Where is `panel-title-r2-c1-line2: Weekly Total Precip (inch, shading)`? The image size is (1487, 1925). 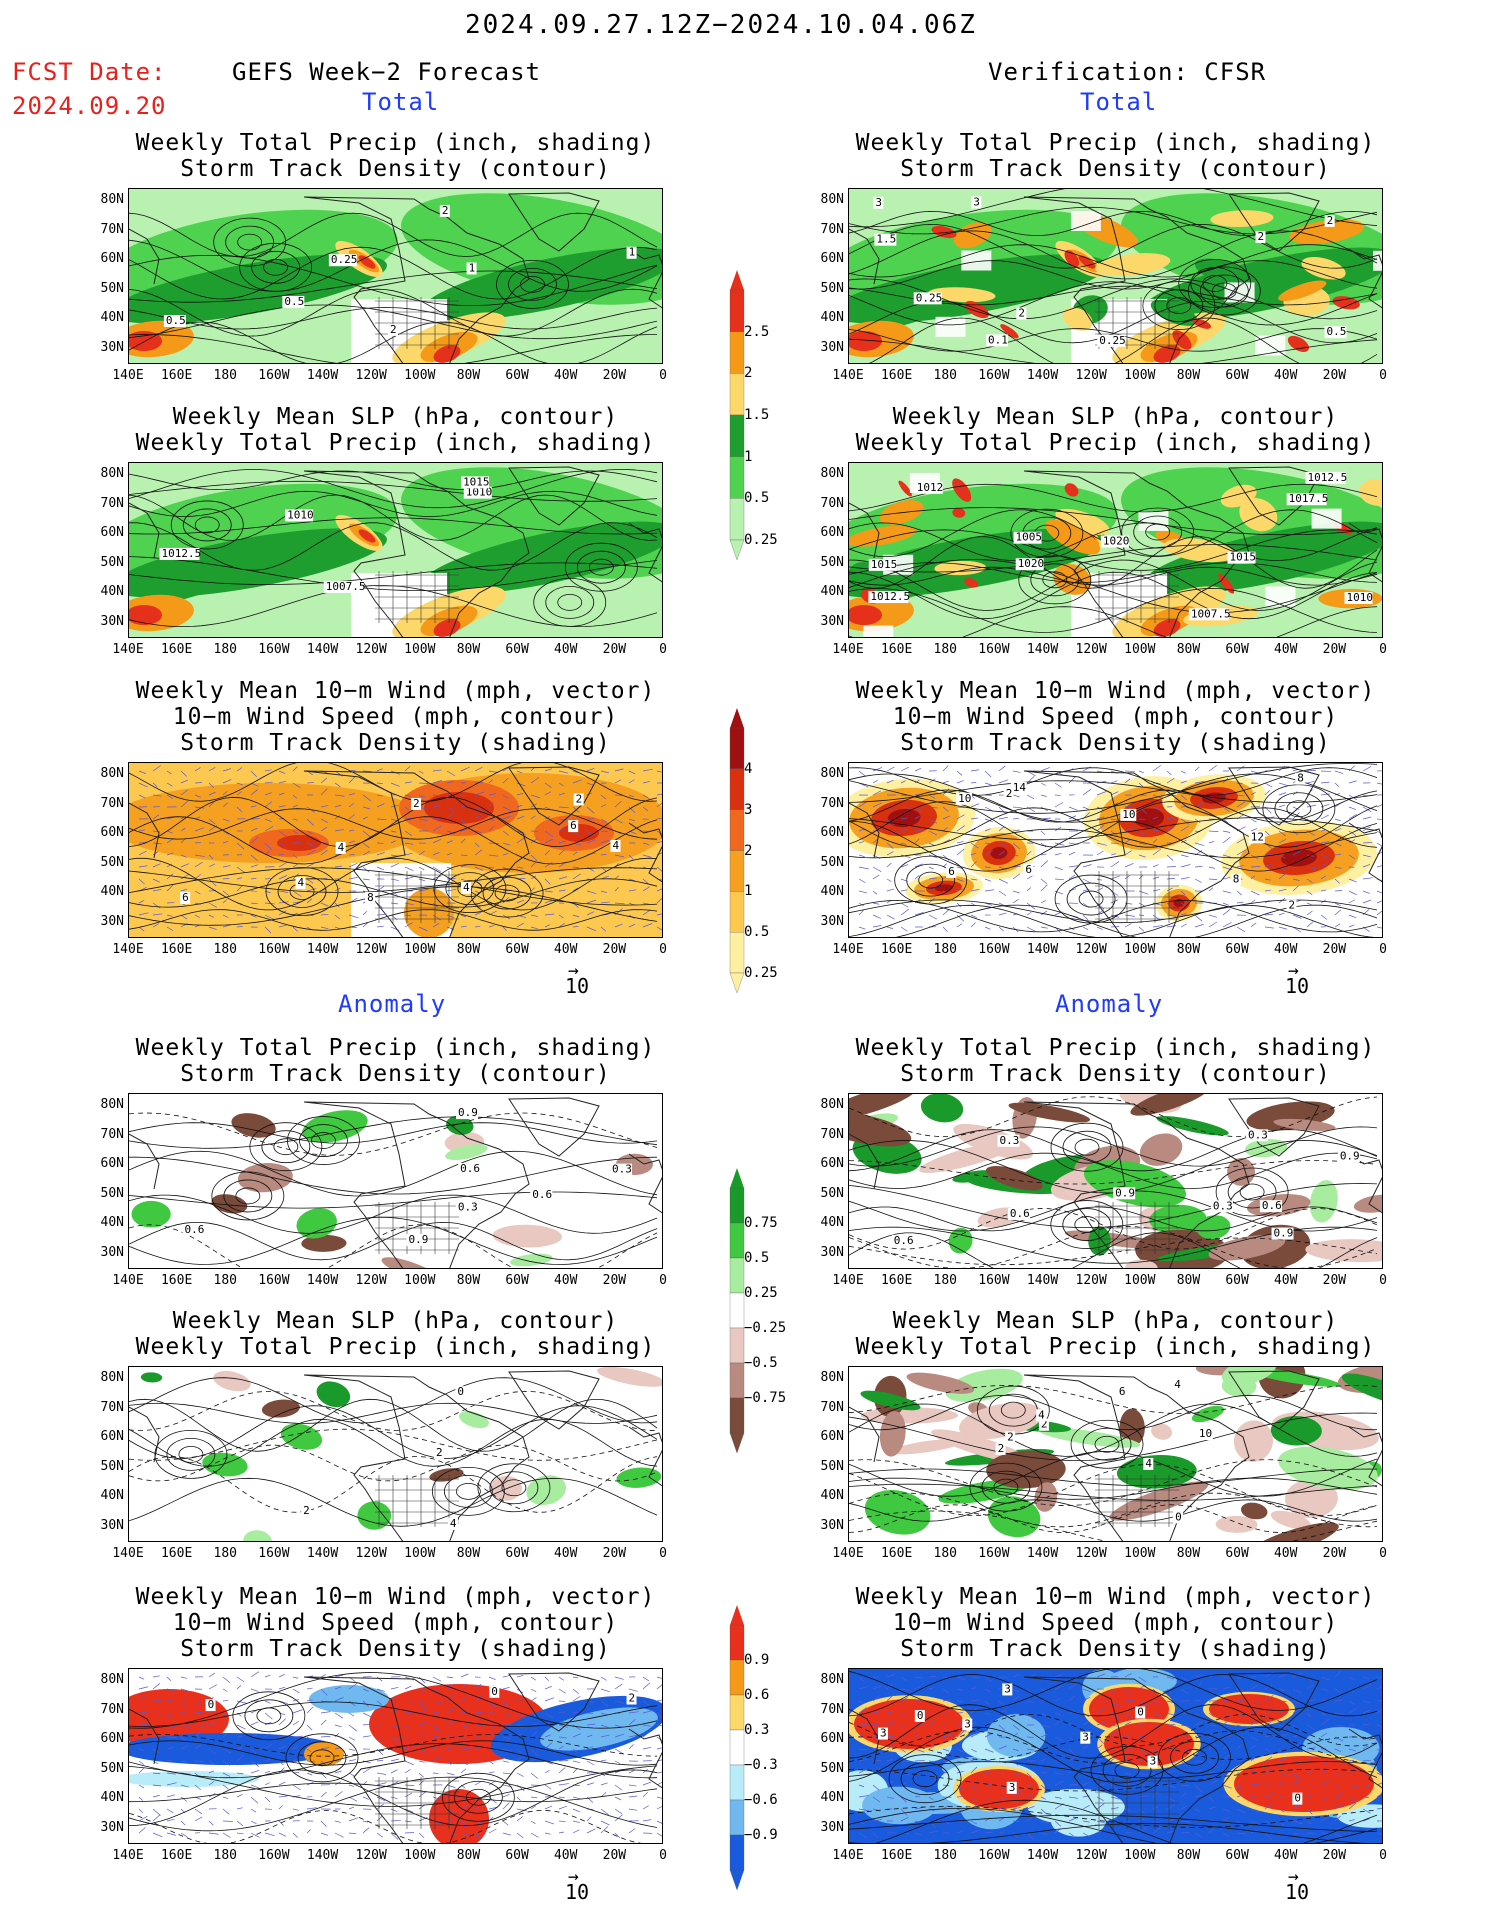 panel-title-r2-c1-line2: Weekly Total Precip (inch, shading) is located at coordinates (395, 443).